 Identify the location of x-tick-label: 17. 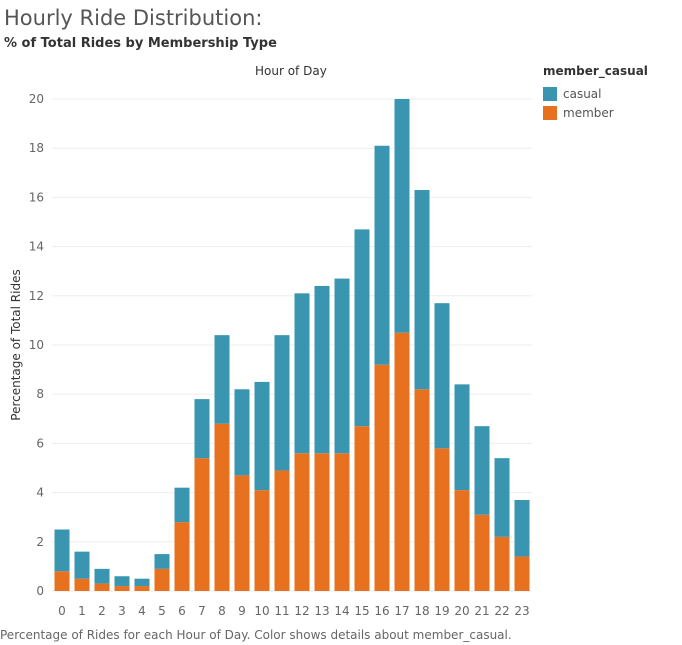
(401, 611).